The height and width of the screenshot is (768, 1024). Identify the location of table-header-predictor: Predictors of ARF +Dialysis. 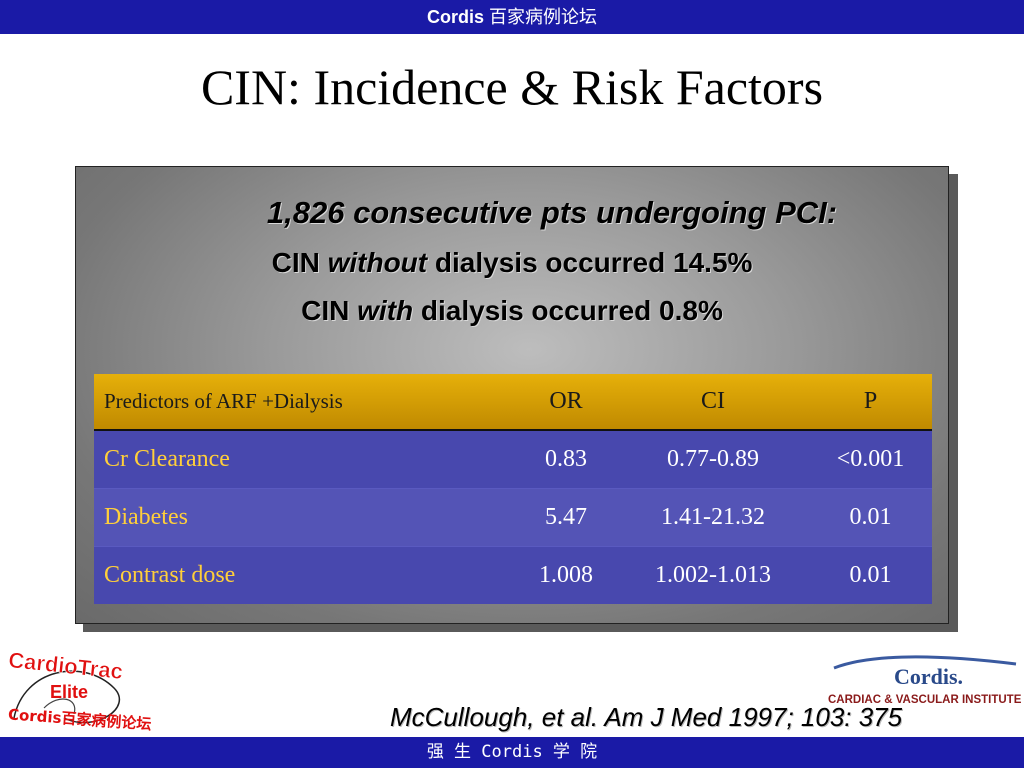
(304, 402).